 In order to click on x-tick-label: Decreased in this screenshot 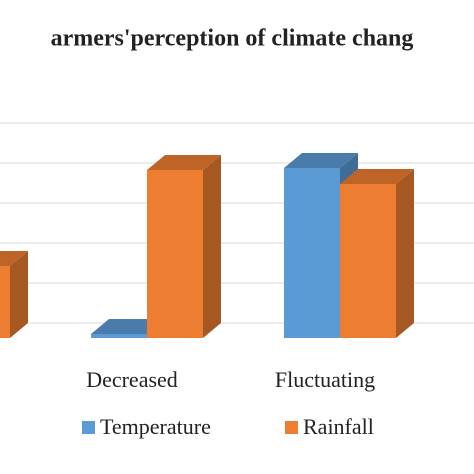, I will do `click(132, 379)`.